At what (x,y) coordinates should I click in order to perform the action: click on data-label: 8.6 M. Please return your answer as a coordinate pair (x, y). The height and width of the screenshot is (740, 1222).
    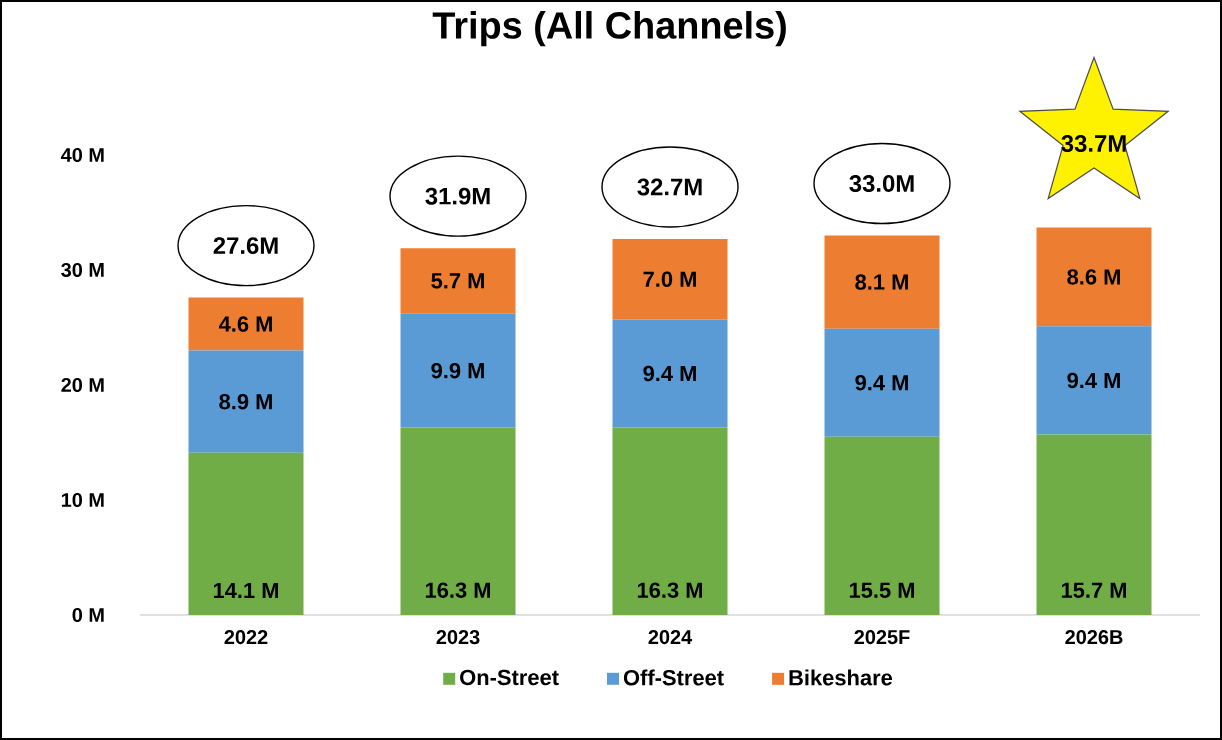
    Looking at the image, I should click on (1093, 277).